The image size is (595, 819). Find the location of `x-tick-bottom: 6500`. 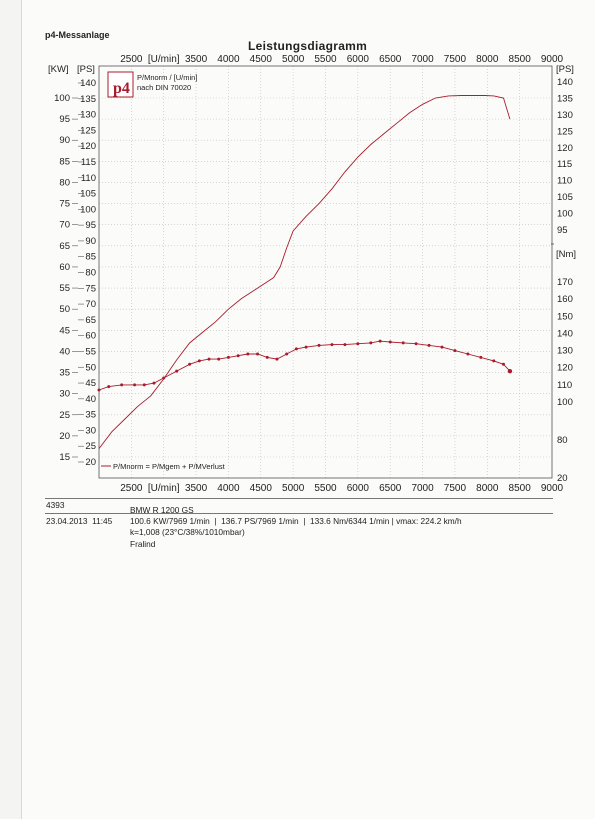

x-tick-bottom: 6500 is located at coordinates (390, 488).